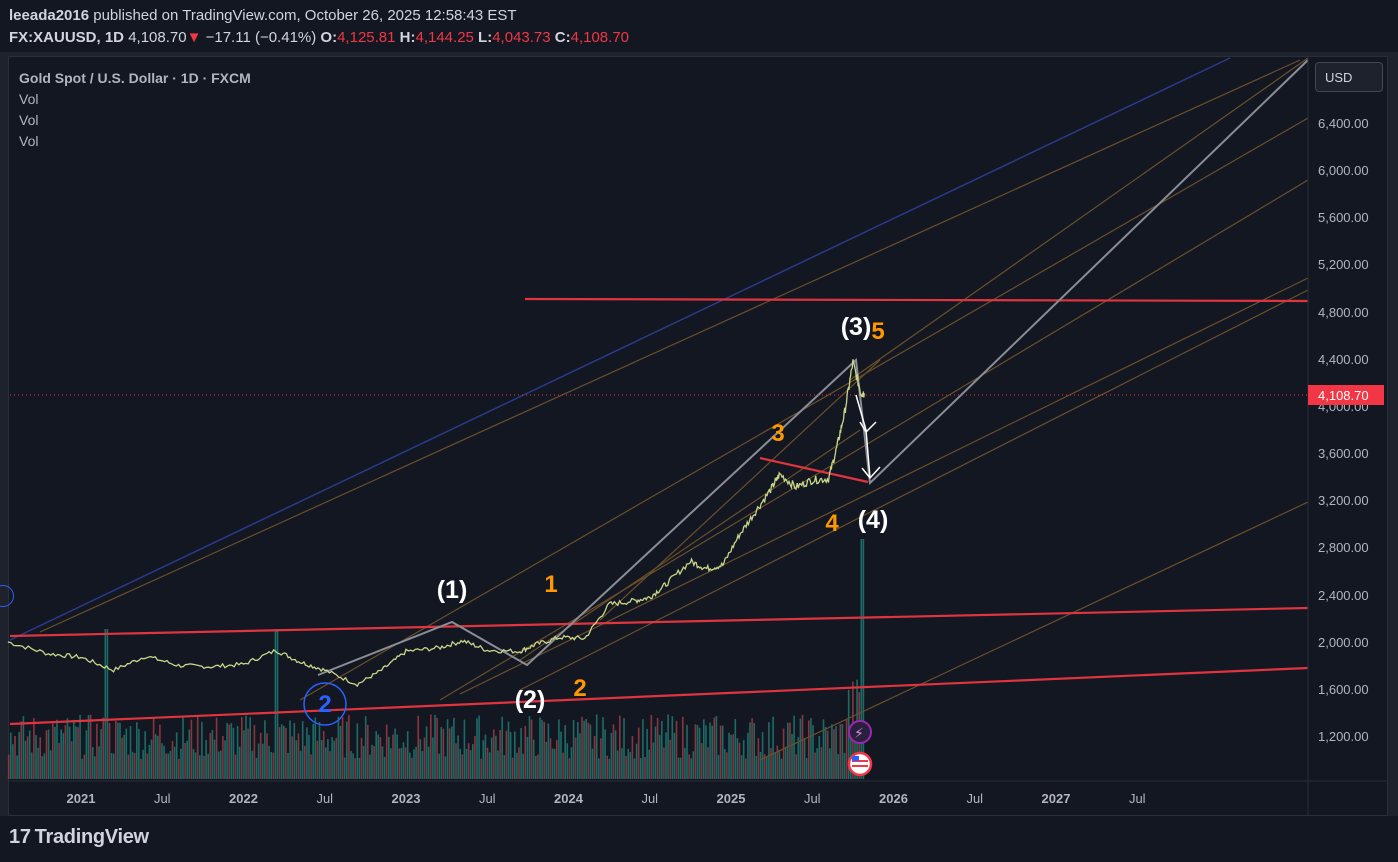  What do you see at coordinates (832, 523) in the screenshot?
I see `wave-label: 4` at bounding box center [832, 523].